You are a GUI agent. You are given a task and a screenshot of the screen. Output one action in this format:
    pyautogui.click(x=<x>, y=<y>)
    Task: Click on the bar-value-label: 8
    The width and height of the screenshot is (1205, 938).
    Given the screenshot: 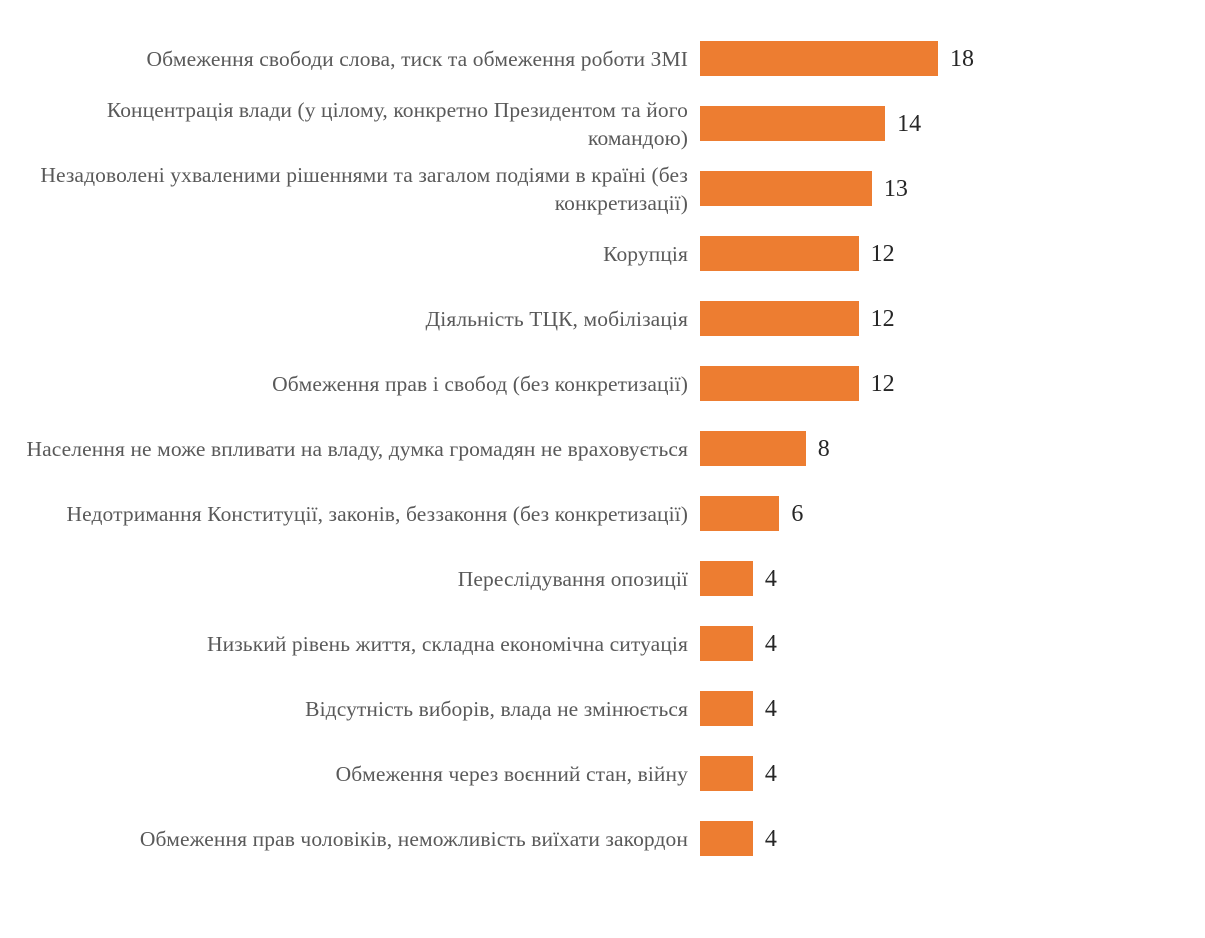 What is the action you would take?
    pyautogui.click(x=823, y=448)
    